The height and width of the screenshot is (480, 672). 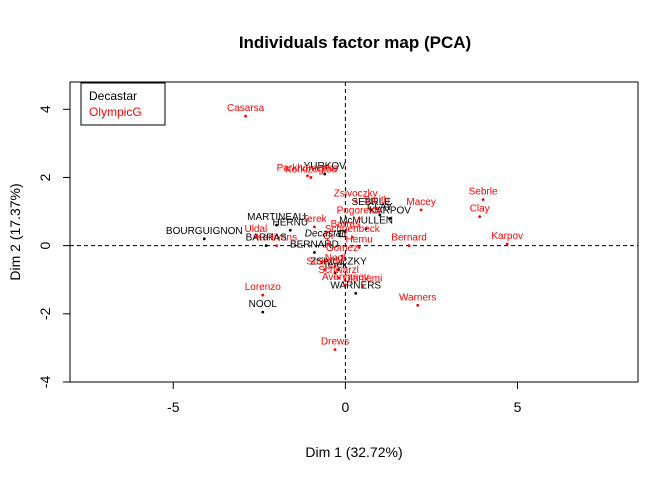 I want to click on point-label: Averyanov, so click(x=345, y=277).